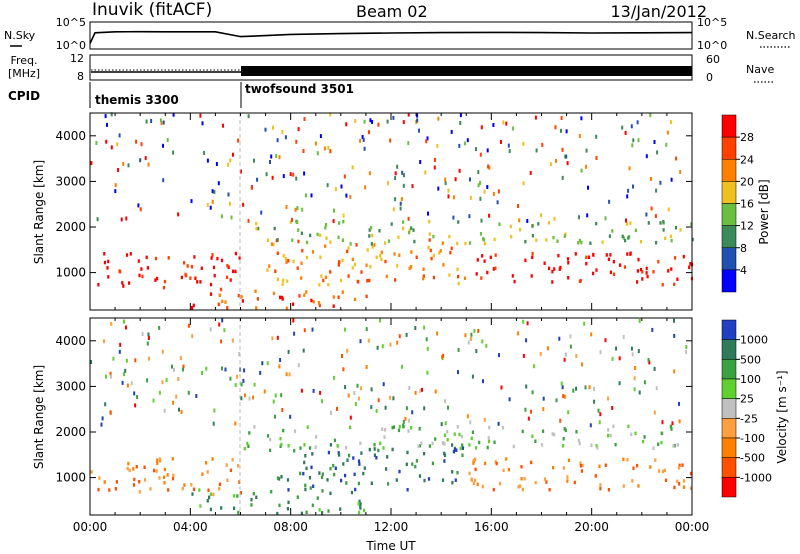 Image resolution: width=800 pixels, height=554 pixels. Describe the element at coordinates (70, 273) in the screenshot. I see `y-tick-label: 1000` at that location.